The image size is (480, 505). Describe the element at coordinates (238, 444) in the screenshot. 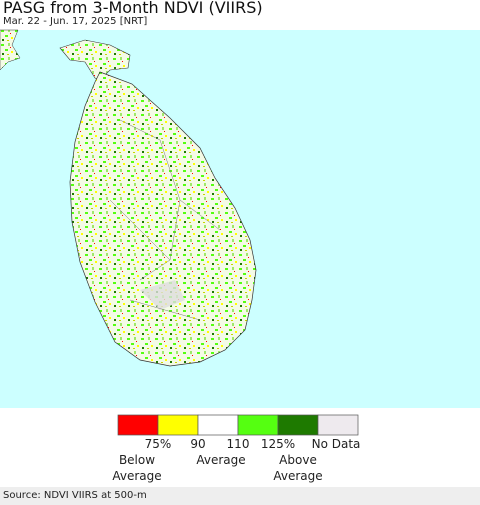

I see `legend-tick: 110` at that location.